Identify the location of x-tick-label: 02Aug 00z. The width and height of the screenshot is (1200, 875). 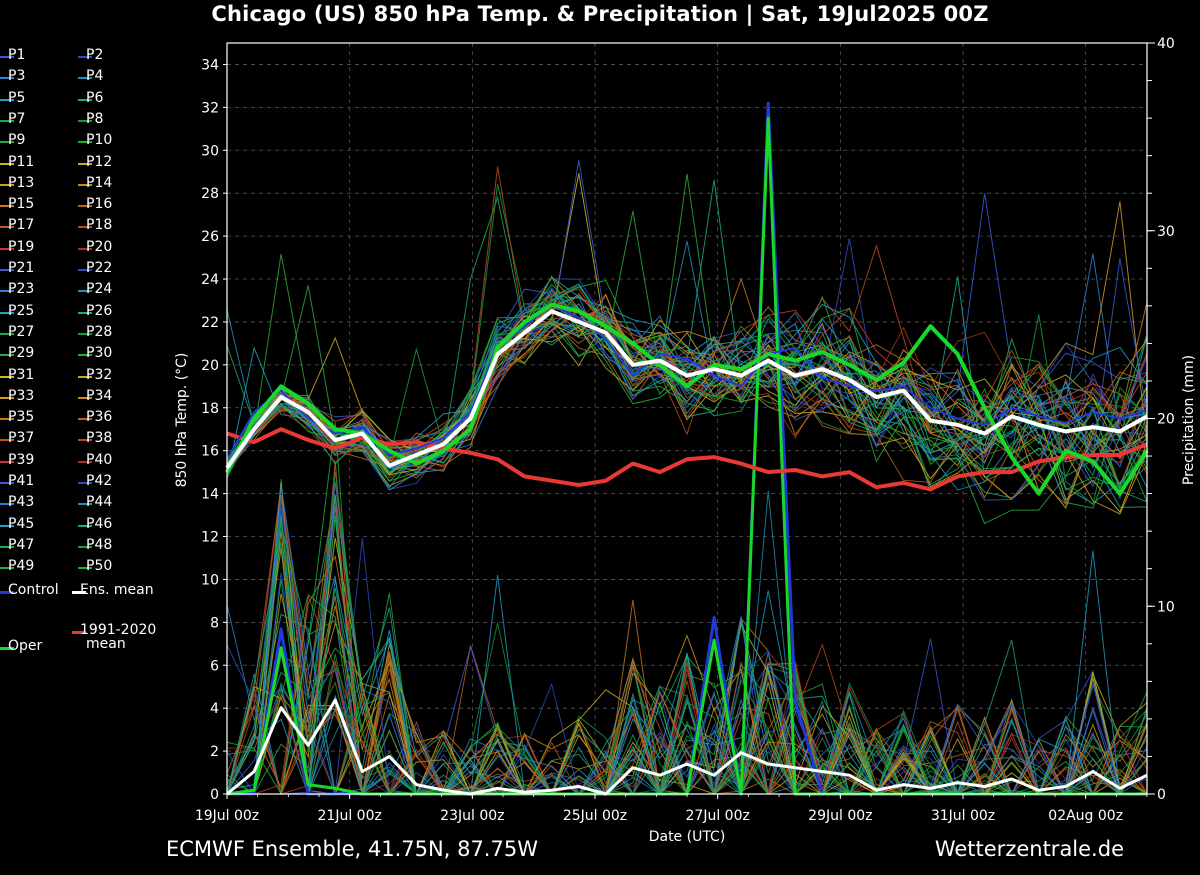
(1085, 816).